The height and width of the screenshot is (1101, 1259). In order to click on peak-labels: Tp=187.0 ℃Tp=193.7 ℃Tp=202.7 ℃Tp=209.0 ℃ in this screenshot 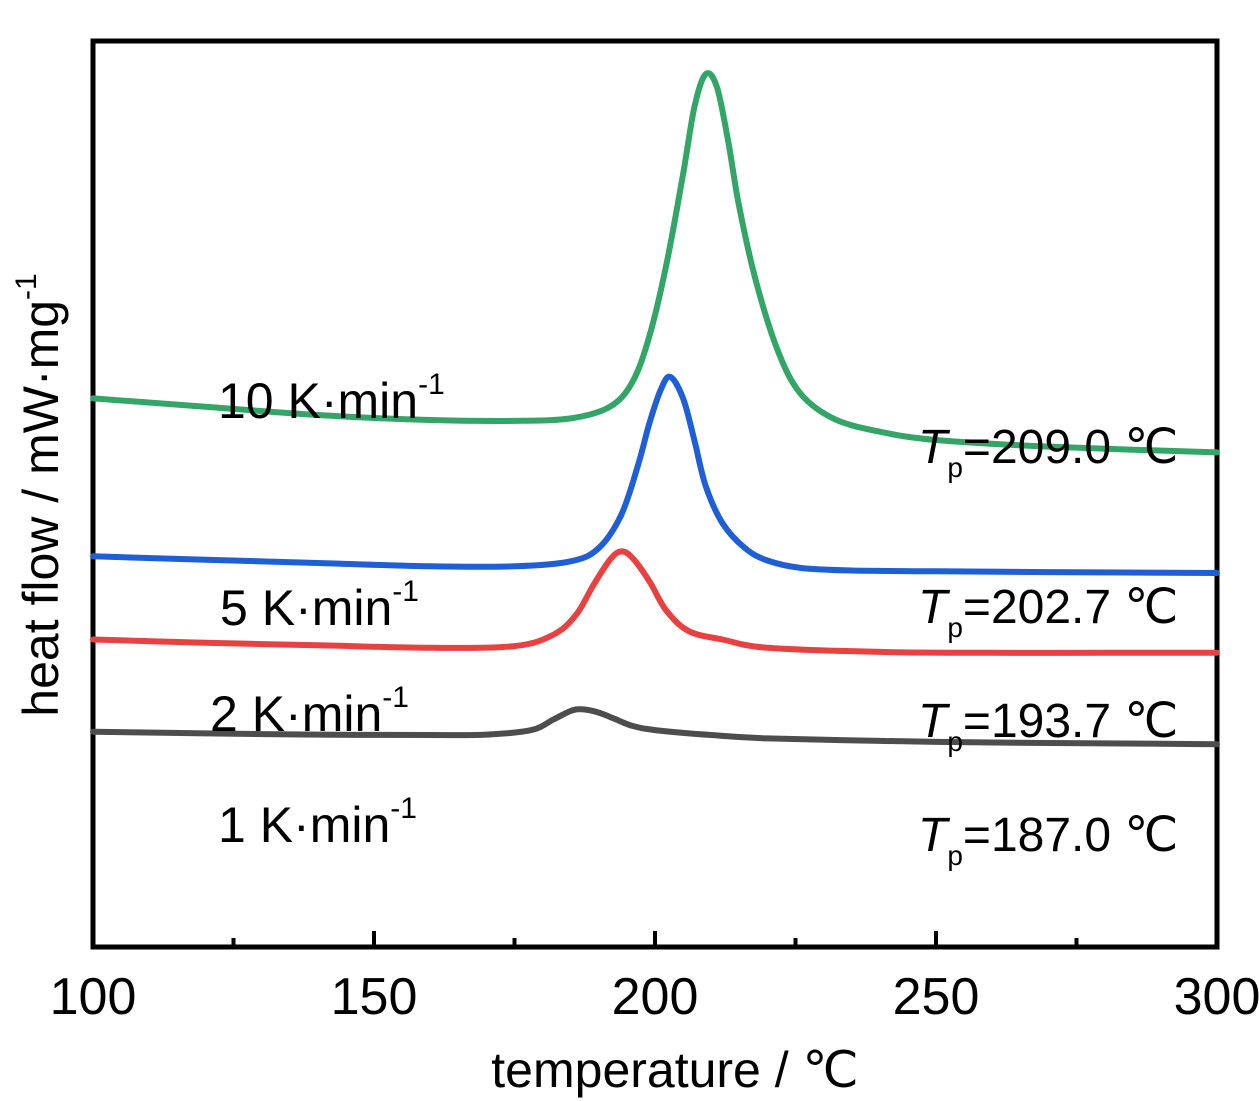, I will do `click(1048, 646)`.